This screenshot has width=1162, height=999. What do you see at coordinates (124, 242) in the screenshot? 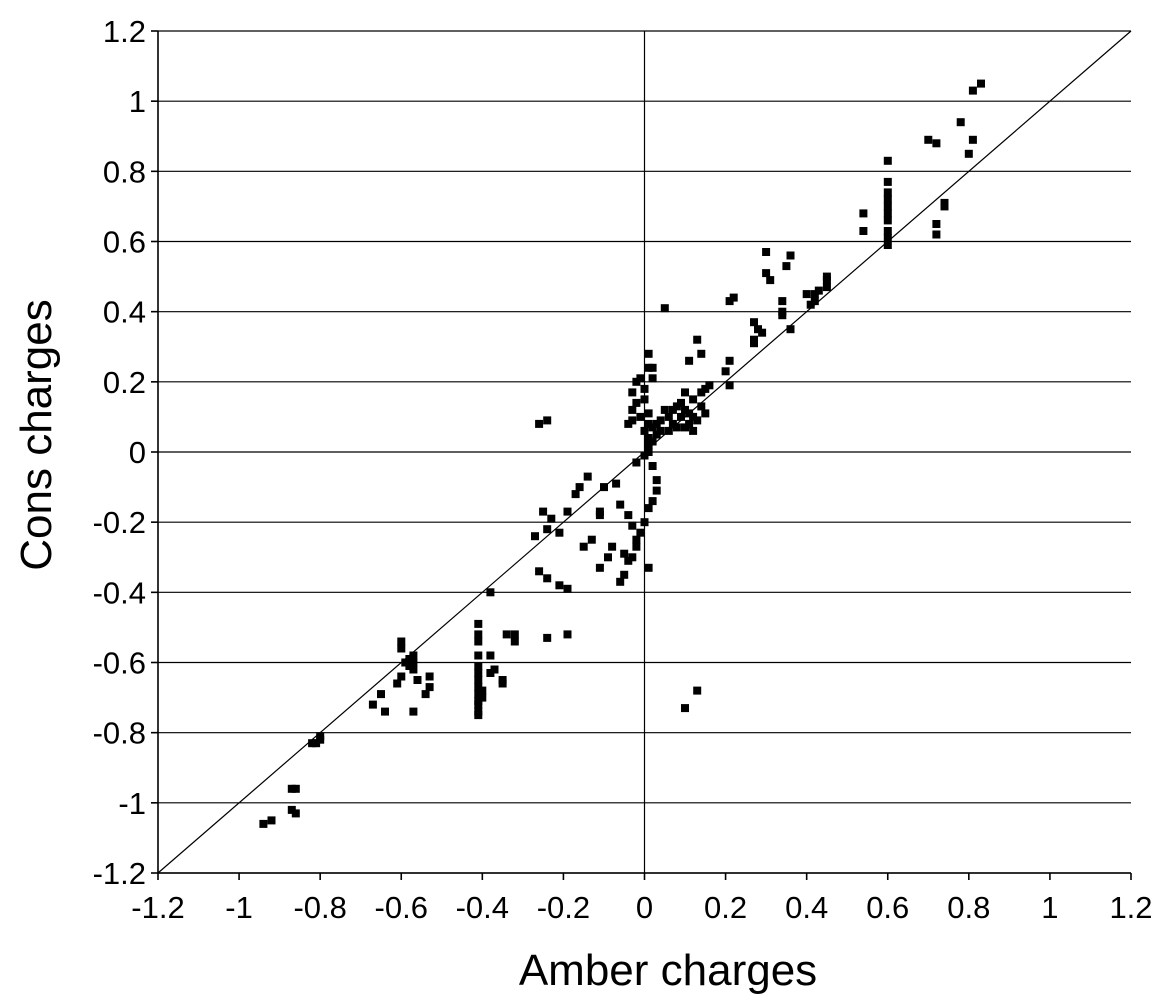
I see `y-tick-label: 0.6` at bounding box center [124, 242].